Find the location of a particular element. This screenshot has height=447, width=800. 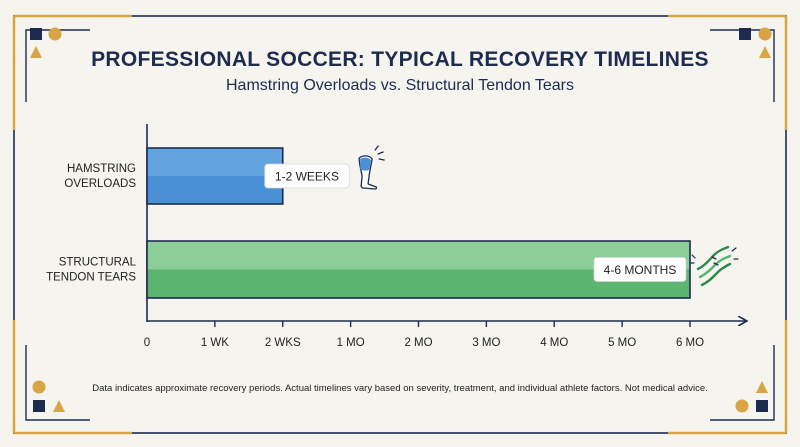

corner-ornament-bottom-right is located at coordinates (751, 397).